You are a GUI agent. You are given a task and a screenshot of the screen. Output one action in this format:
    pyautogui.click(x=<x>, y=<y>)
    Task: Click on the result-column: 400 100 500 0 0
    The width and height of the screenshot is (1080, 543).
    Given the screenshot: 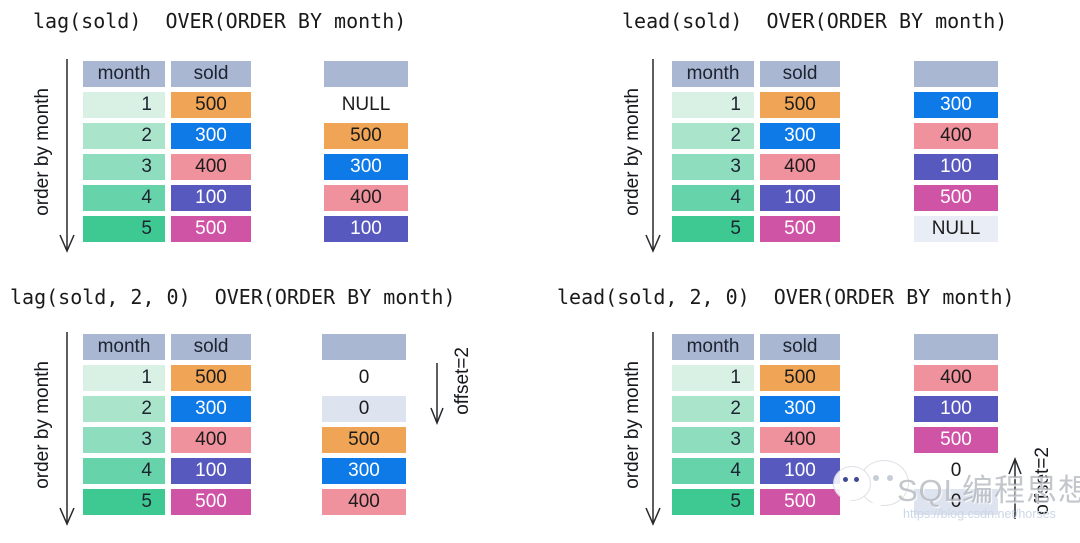 What is the action you would take?
    pyautogui.click(x=956, y=427)
    